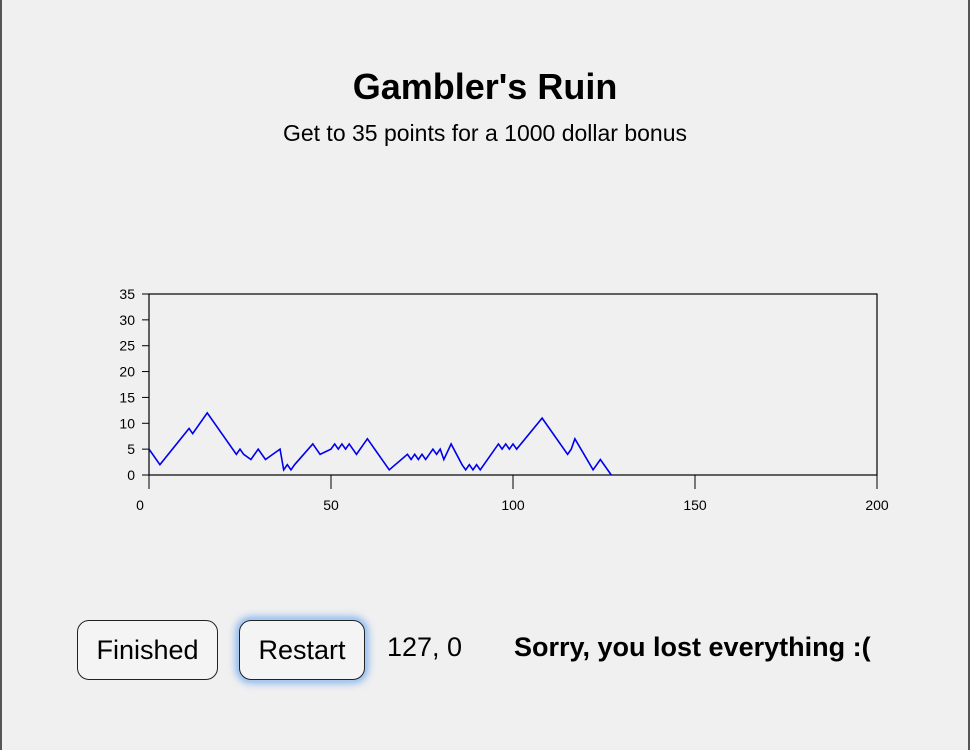 The width and height of the screenshot is (970, 750). What do you see at coordinates (127, 397) in the screenshot?
I see `y-tick-label: 15` at bounding box center [127, 397].